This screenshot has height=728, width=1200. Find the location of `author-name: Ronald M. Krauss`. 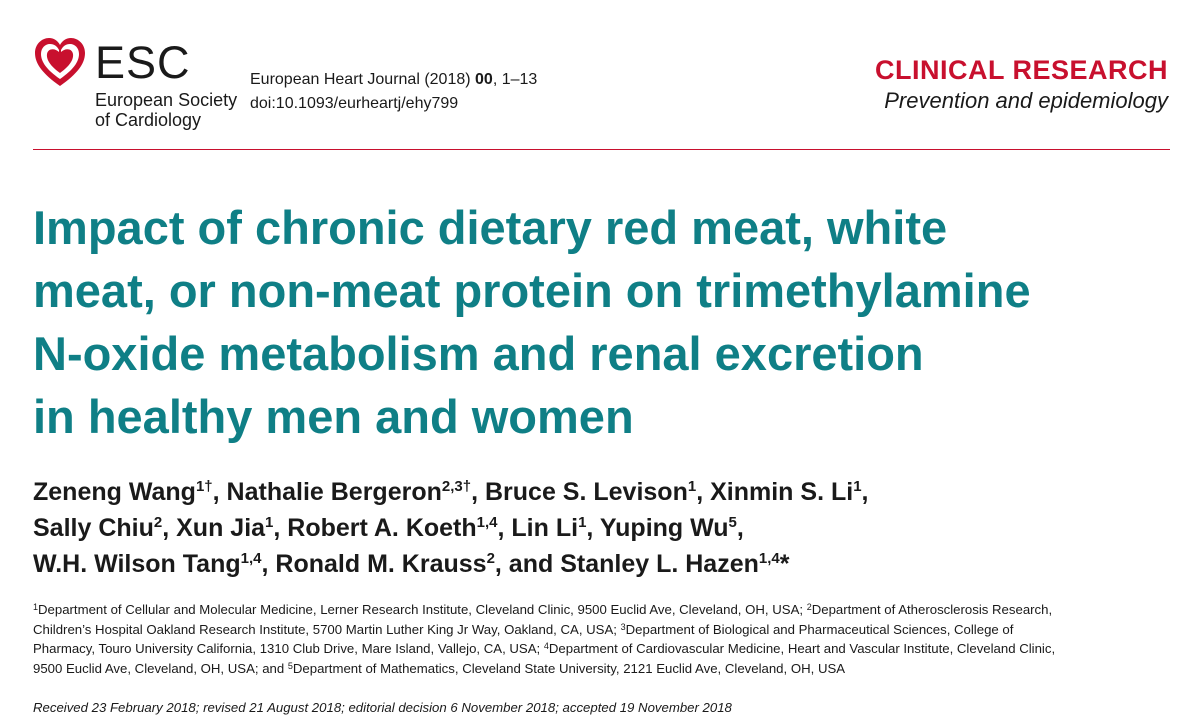

author-name: Ronald M. Krauss is located at coordinates (381, 564).